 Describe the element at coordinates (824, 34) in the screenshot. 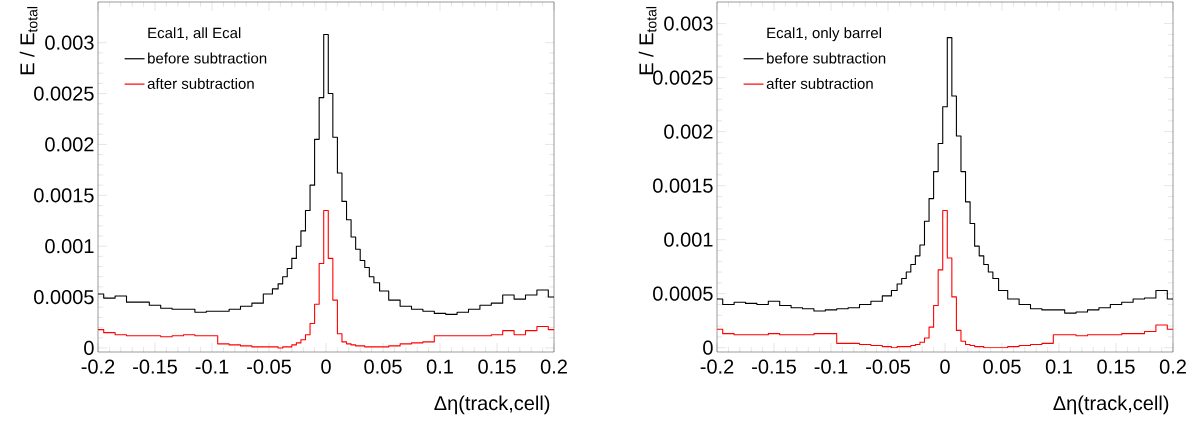

I see `legend-title: Ecal1, only barrel` at that location.